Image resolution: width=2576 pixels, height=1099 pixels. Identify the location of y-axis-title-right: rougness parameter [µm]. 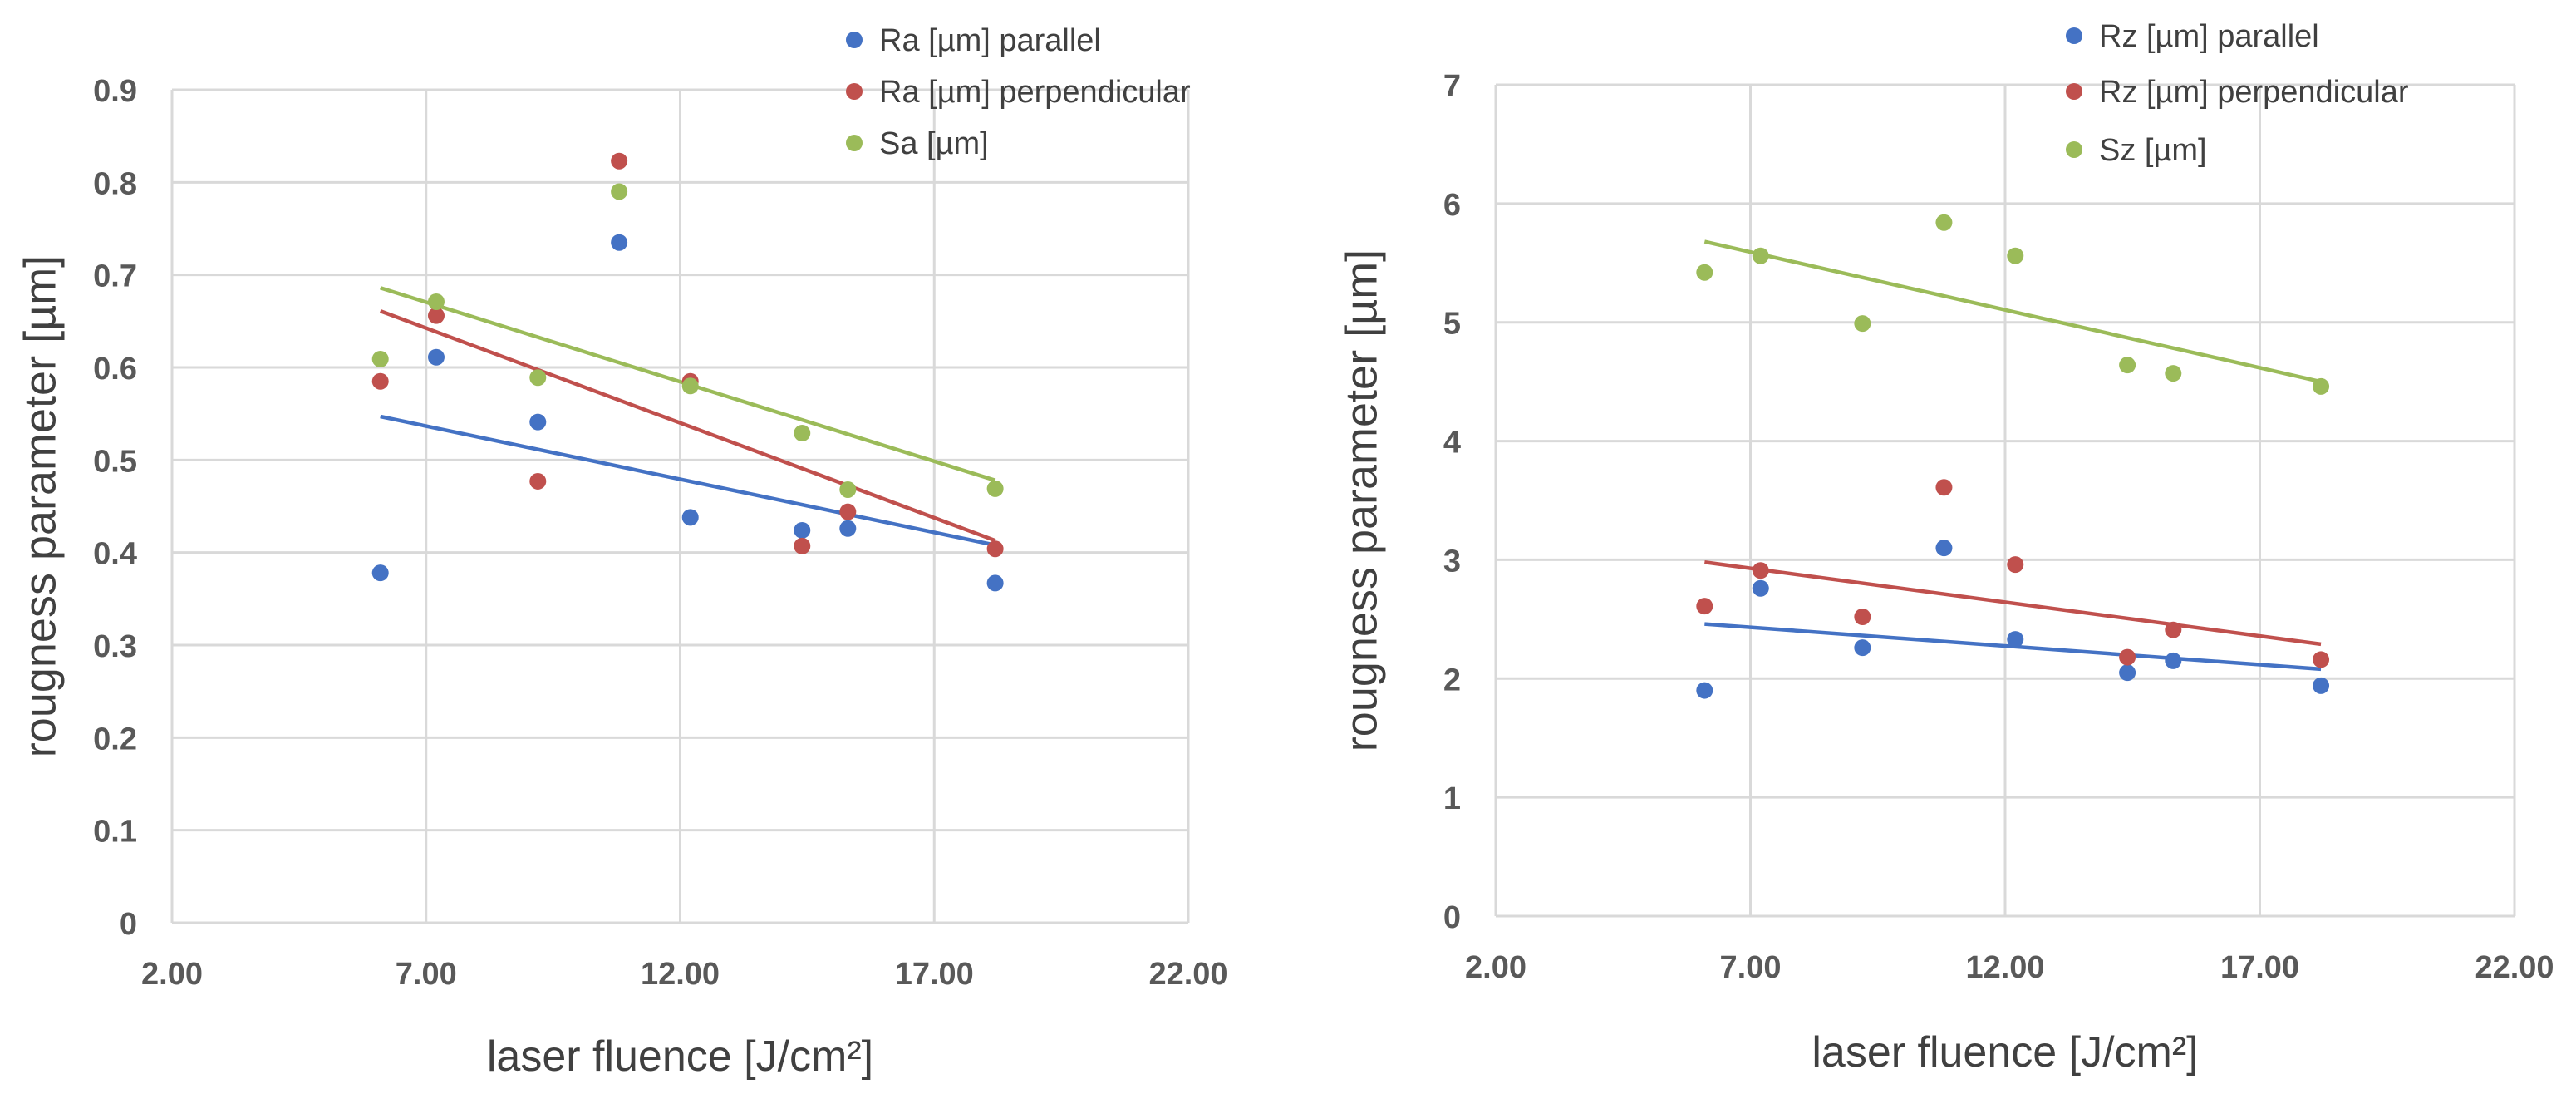
(1361, 500).